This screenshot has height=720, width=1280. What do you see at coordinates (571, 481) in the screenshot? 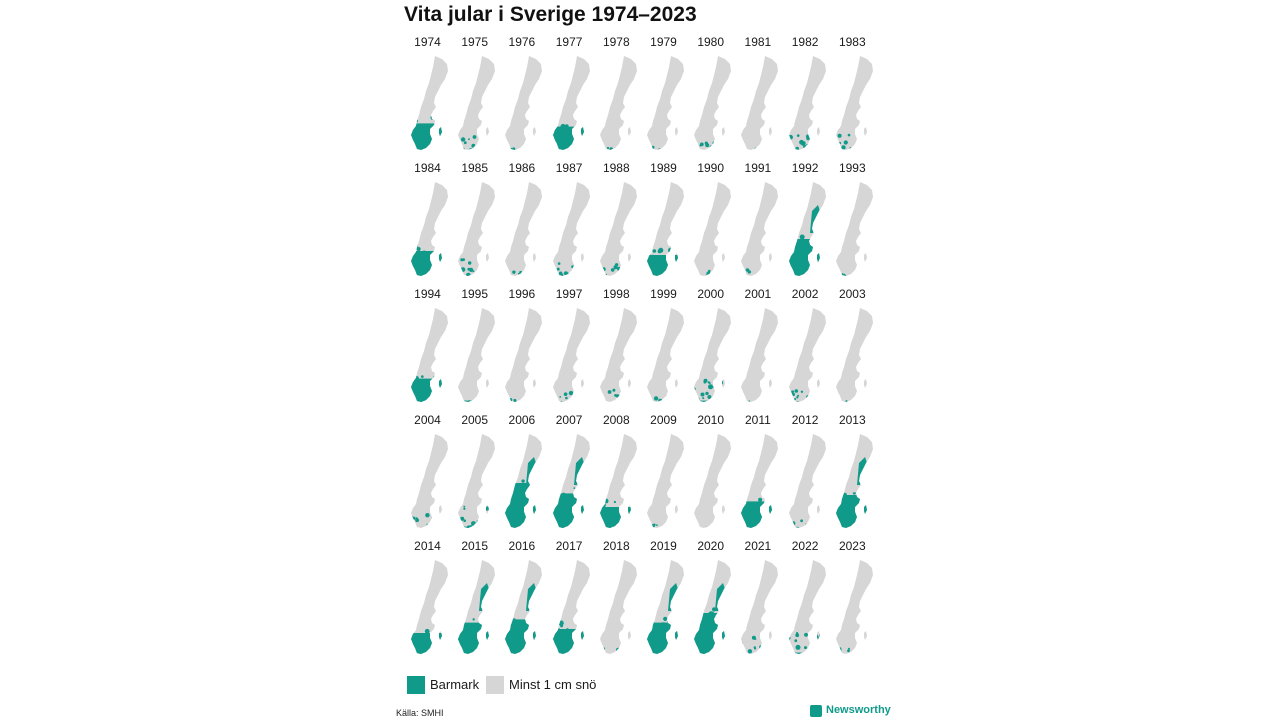
I see `sweden-map-2007` at bounding box center [571, 481].